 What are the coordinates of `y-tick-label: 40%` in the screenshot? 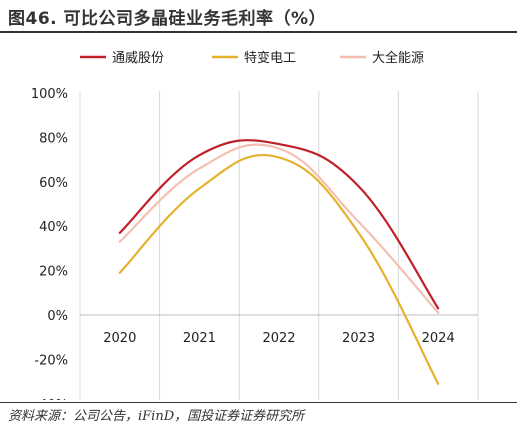 It's located at (53, 227).